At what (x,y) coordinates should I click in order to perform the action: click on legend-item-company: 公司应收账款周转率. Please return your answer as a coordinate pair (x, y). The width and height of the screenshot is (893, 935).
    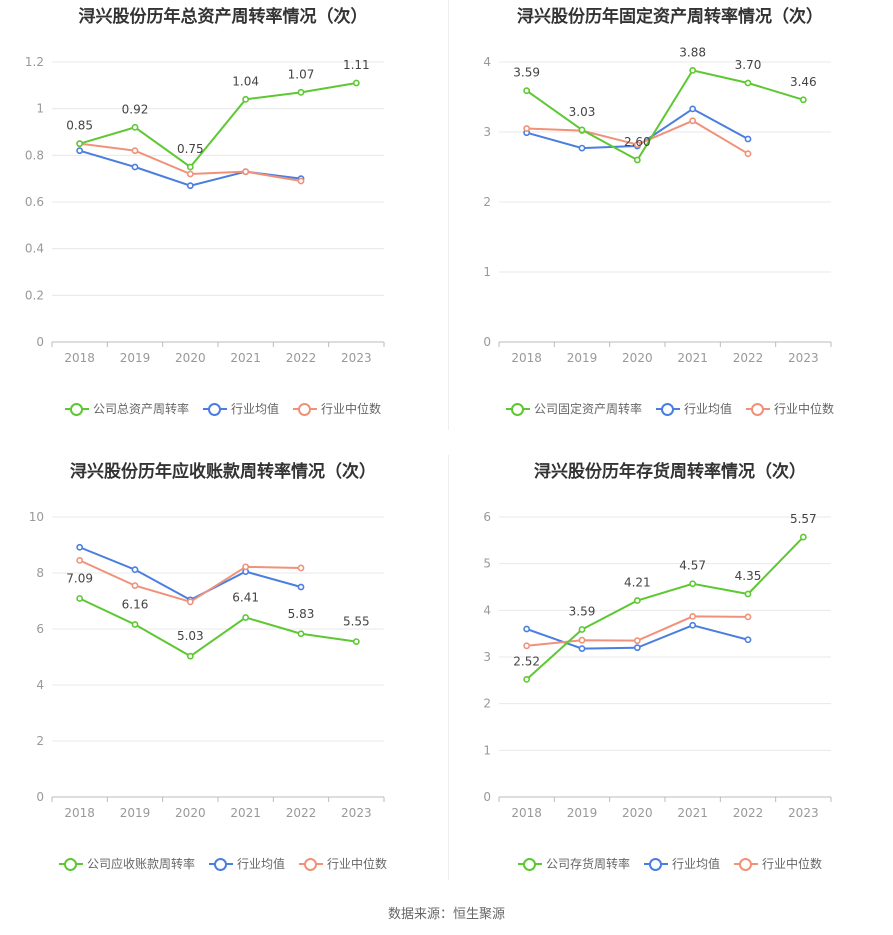
    Looking at the image, I should click on (126, 863).